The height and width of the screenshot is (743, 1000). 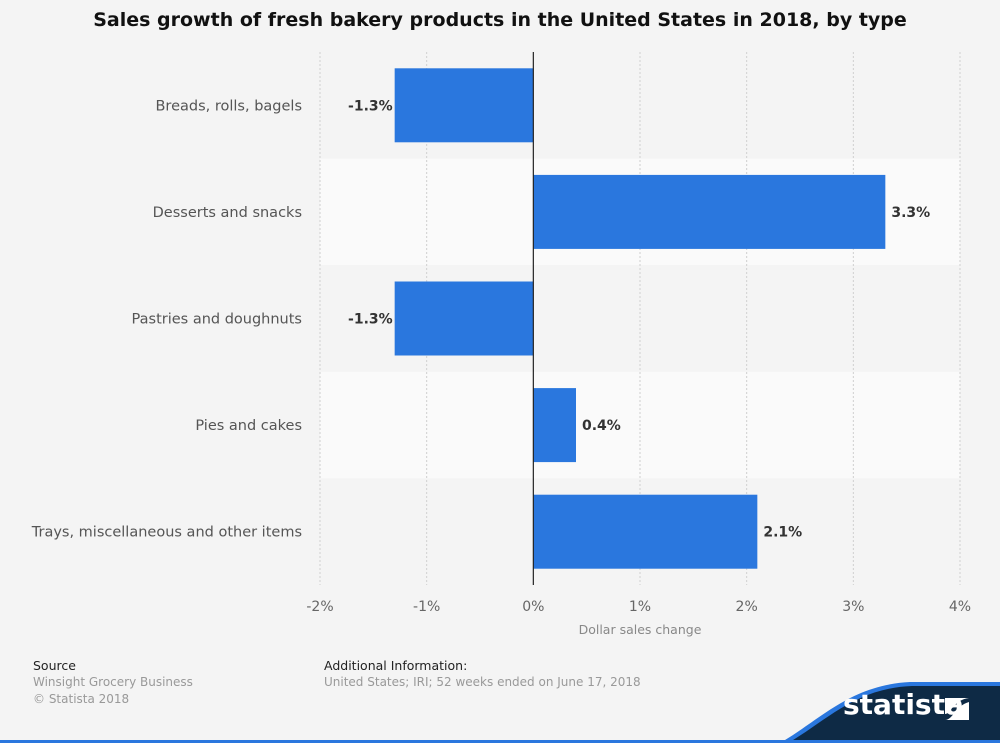 I want to click on source-line: Winsight Grocery Business, so click(x=113, y=682).